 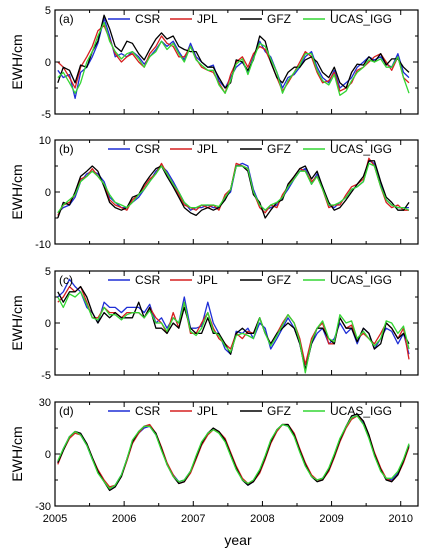 What do you see at coordinates (238, 540) in the screenshot?
I see `x-axis-title: year` at bounding box center [238, 540].